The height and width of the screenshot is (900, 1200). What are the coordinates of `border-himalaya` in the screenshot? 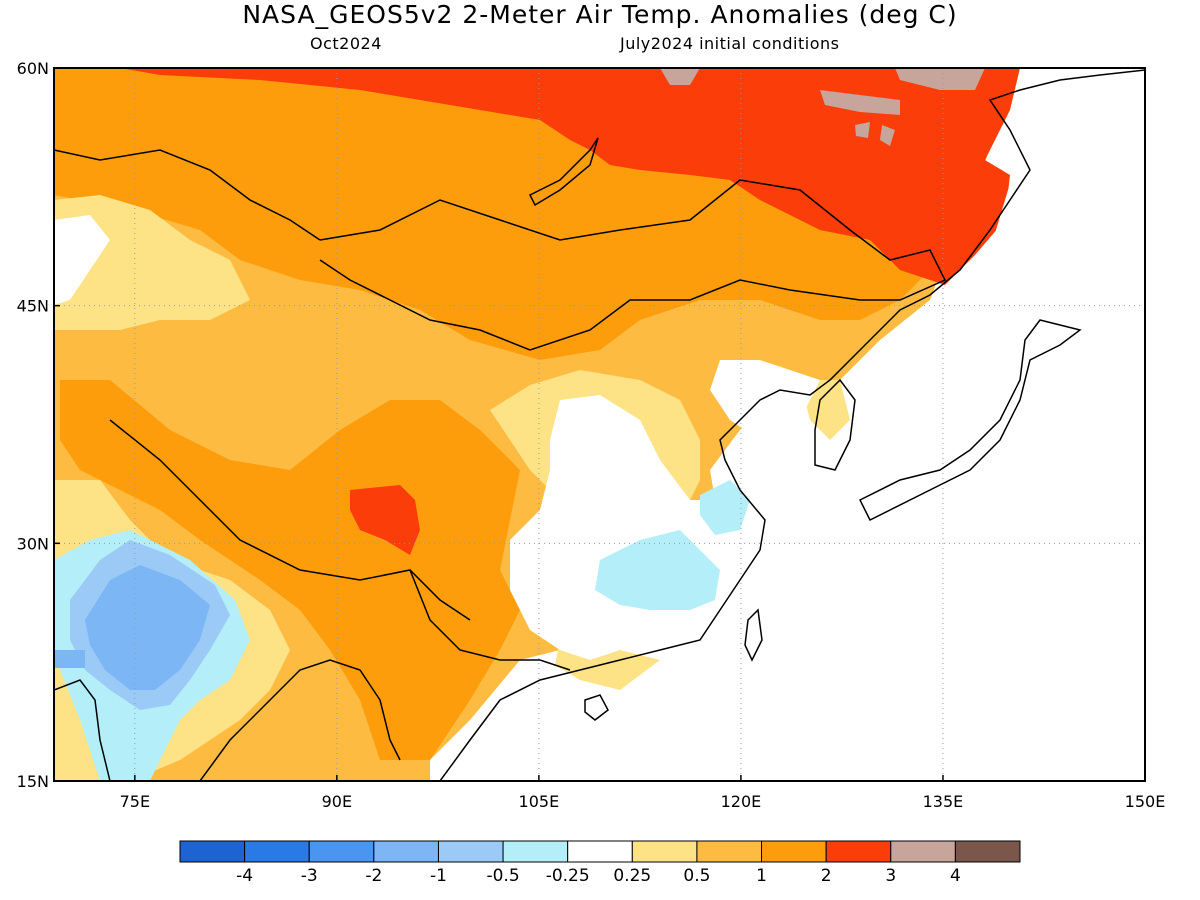 It's located at (290, 520).